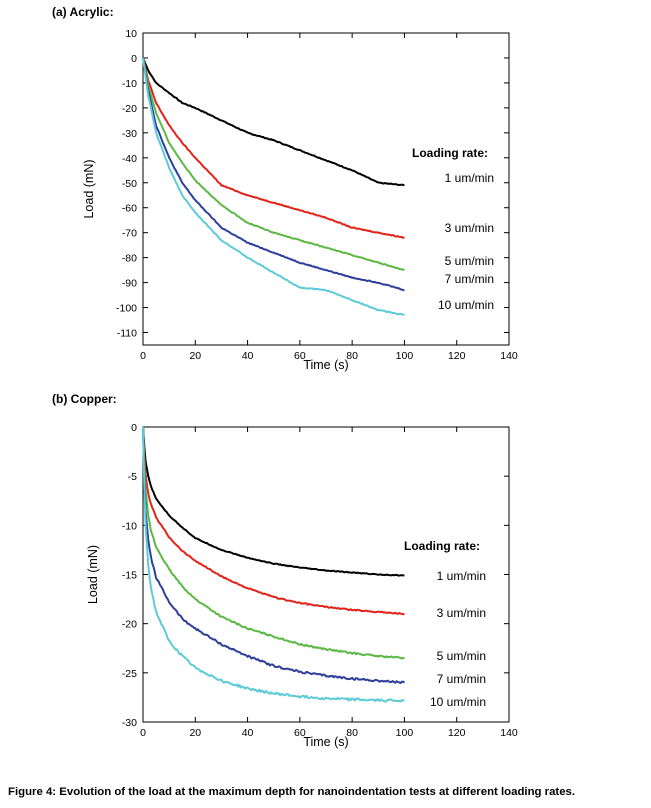 This screenshot has height=808, width=651. Describe the element at coordinates (126, 309) in the screenshot. I see `y-tick-label: -100` at that location.